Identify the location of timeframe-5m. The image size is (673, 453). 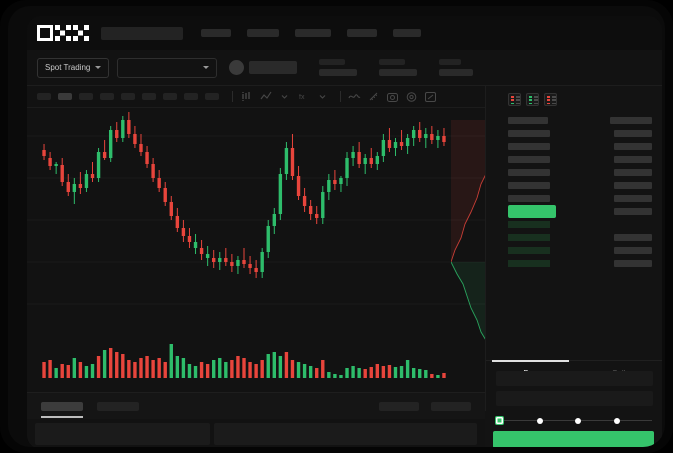
(65, 96).